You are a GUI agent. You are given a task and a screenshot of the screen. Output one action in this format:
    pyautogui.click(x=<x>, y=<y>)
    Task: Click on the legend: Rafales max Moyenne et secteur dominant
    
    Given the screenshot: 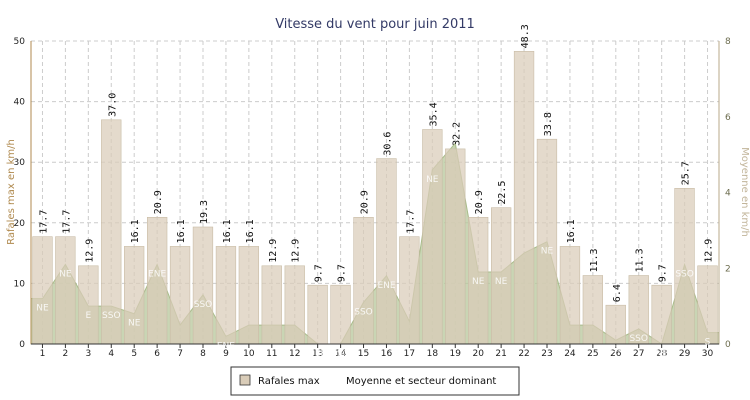 What is the action you would take?
    pyautogui.click(x=375, y=381)
    